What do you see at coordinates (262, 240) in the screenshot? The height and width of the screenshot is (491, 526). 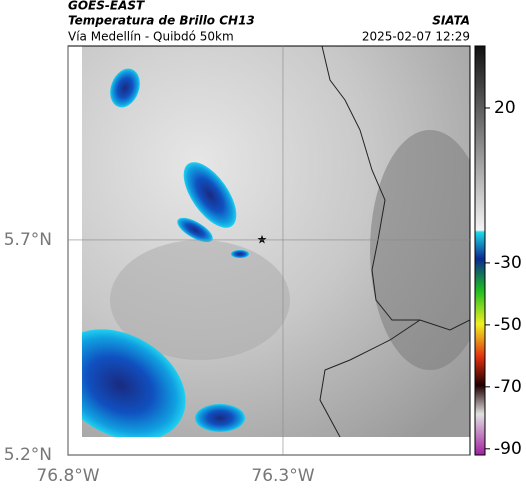 I see `location-marker: ★` at bounding box center [262, 240].